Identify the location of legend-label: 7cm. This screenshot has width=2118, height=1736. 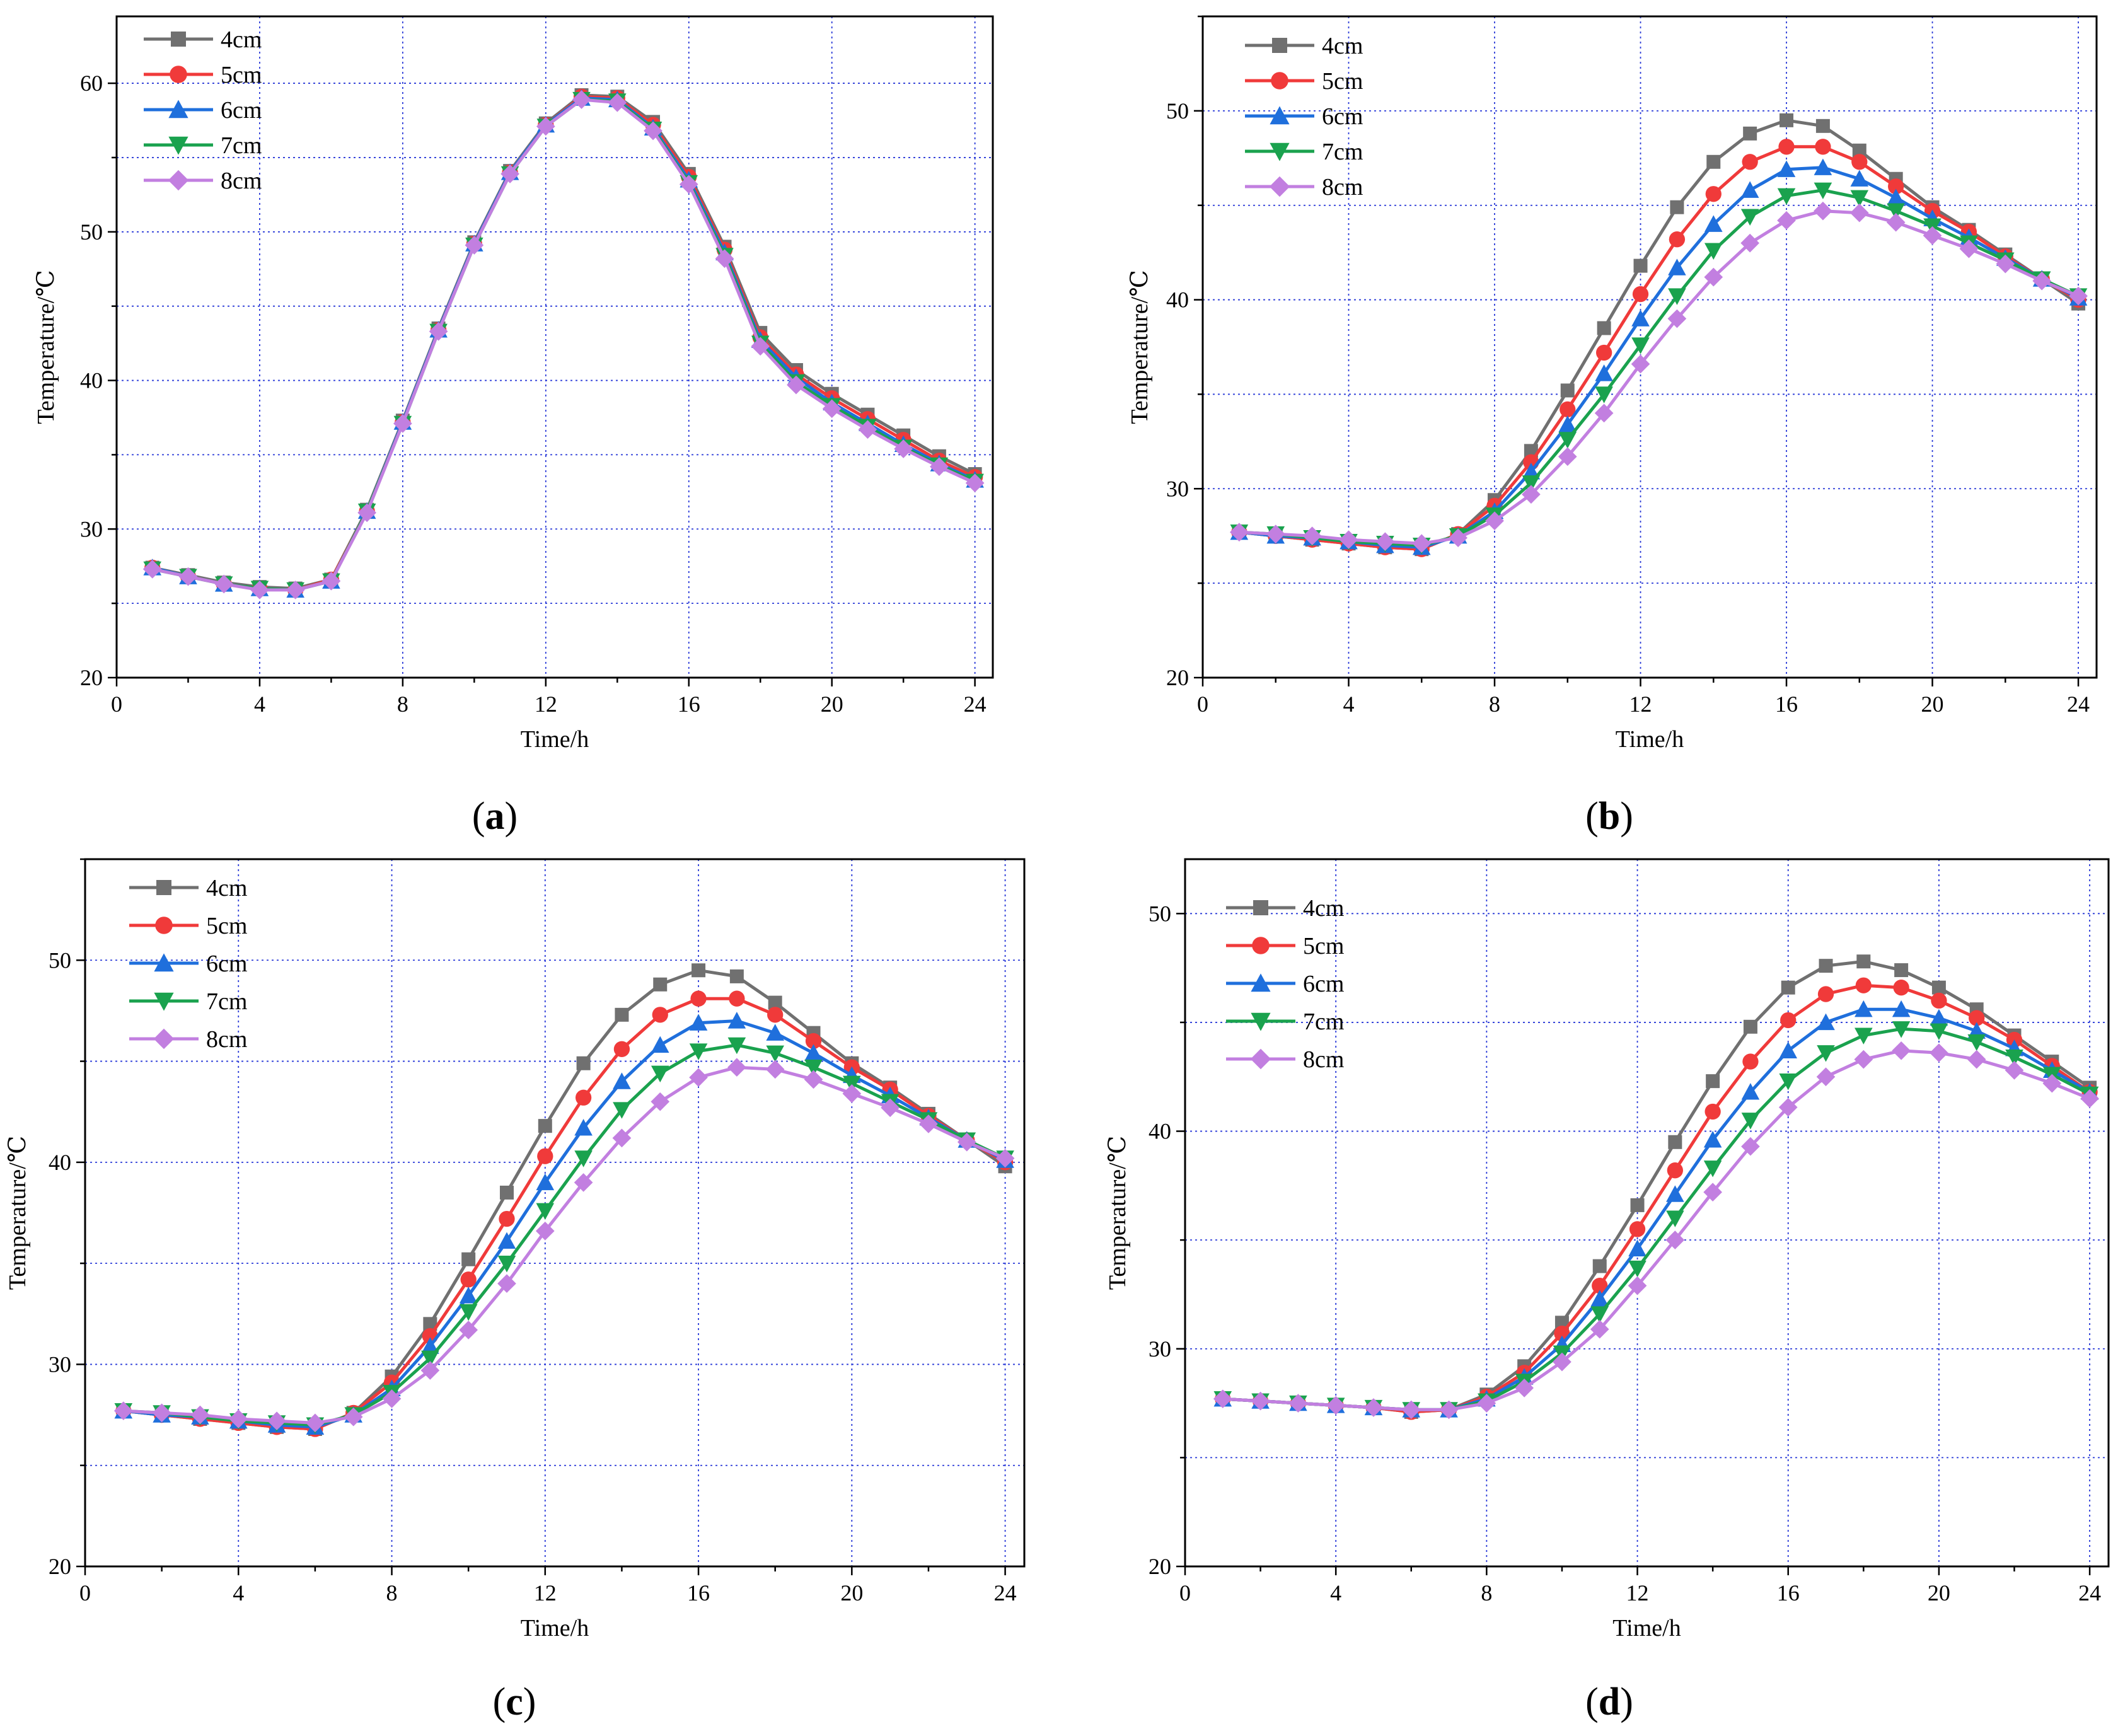
(226, 1002).